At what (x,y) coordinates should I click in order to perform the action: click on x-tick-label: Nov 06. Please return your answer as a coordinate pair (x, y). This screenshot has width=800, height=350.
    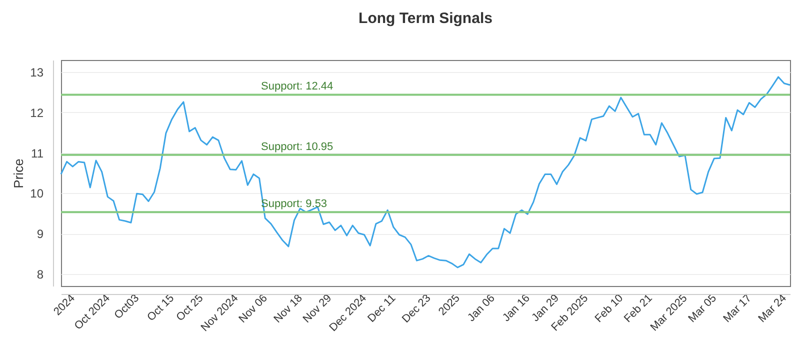
    Looking at the image, I should click on (253, 309).